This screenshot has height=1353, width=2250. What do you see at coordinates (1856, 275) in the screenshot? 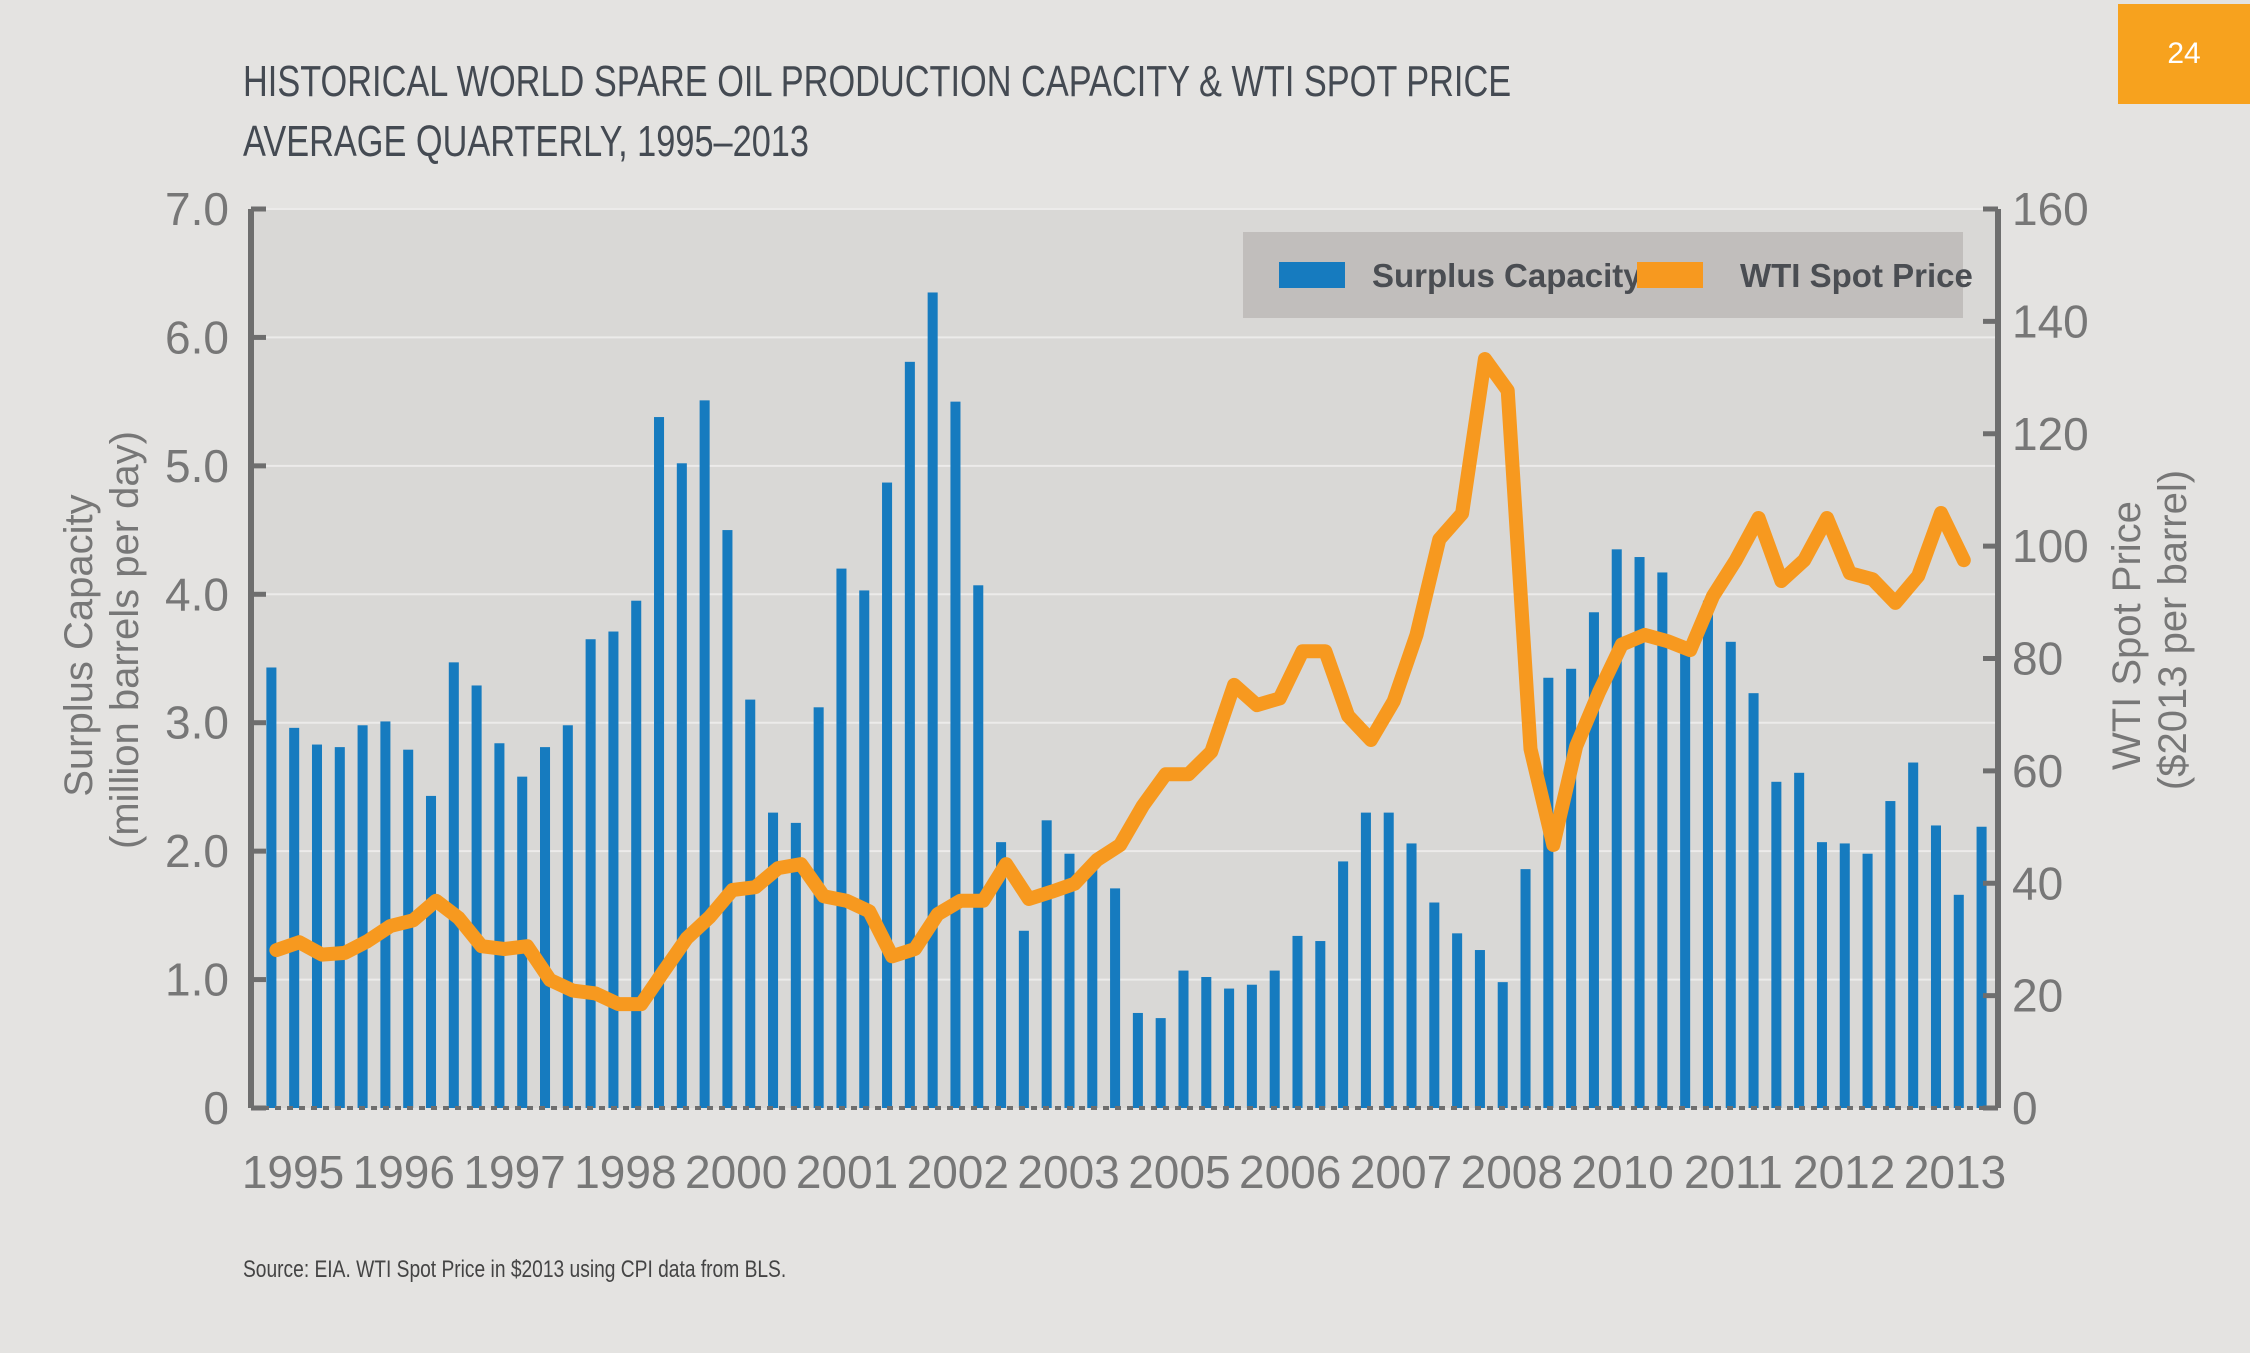
I see `legend-label-wti: WTI Spot Price` at bounding box center [1856, 275].